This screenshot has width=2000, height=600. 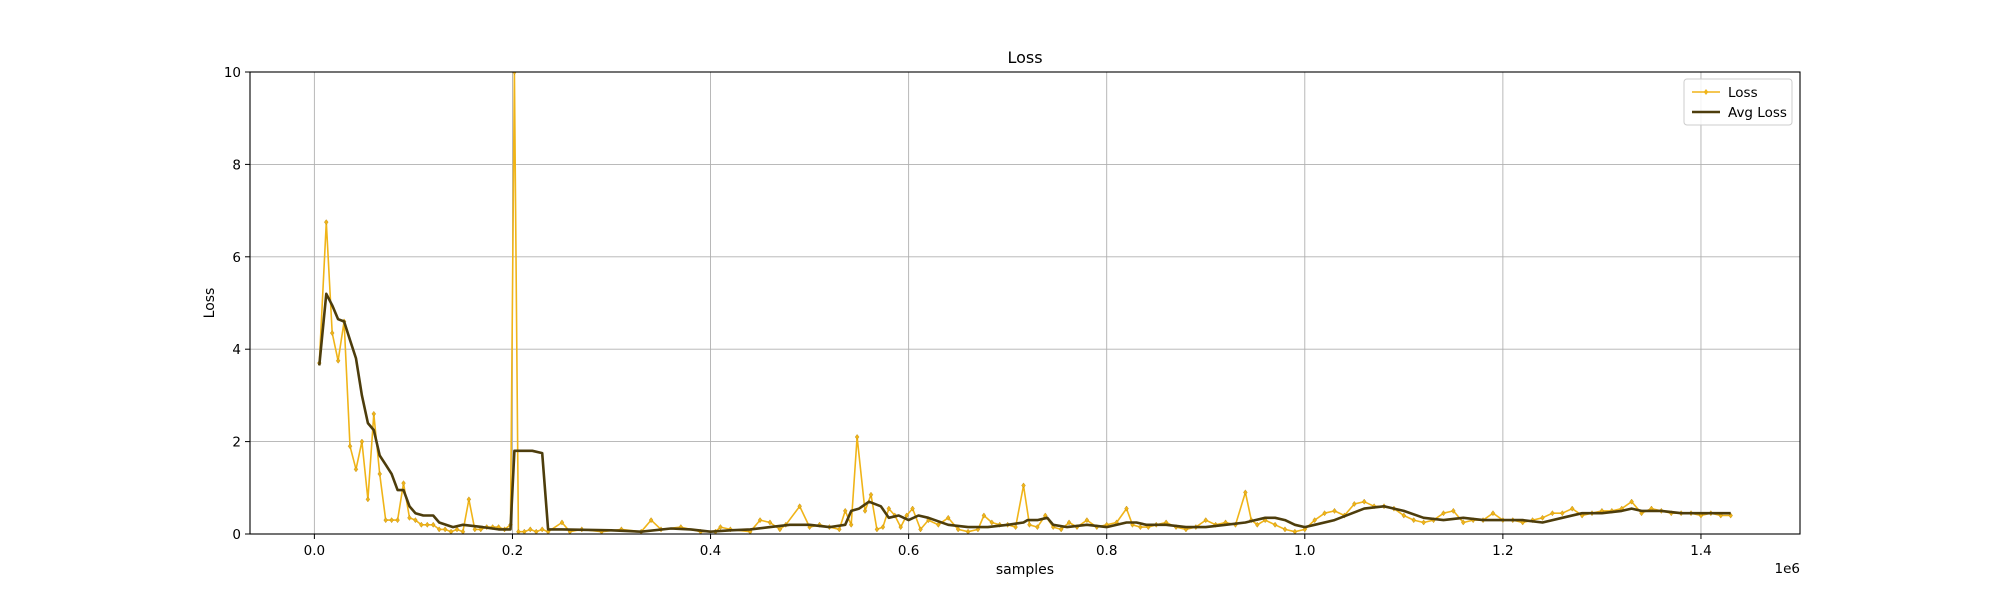 I want to click on y-tick-label: 6, so click(x=236, y=258).